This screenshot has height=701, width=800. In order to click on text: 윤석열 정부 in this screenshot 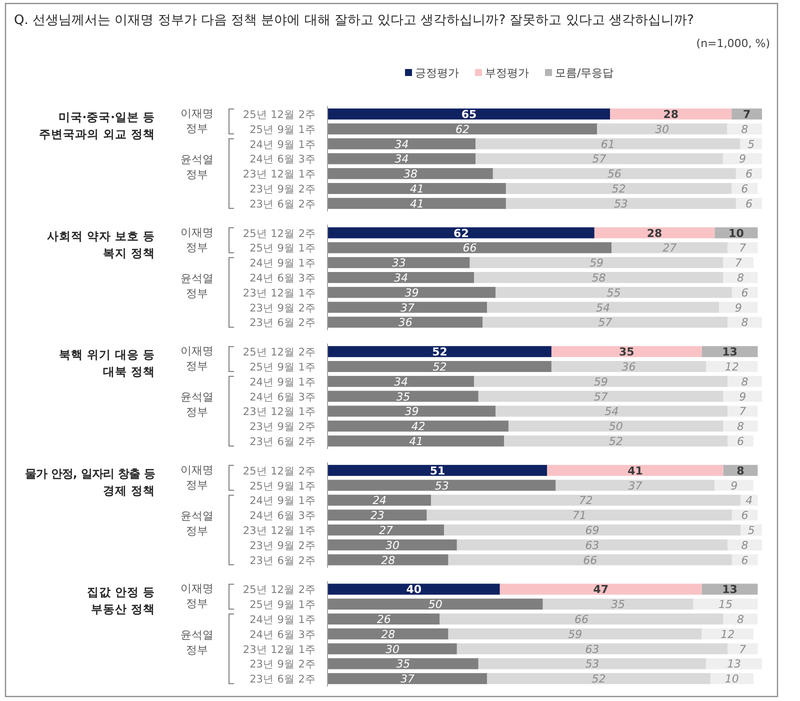, I will do `click(197, 404)`.